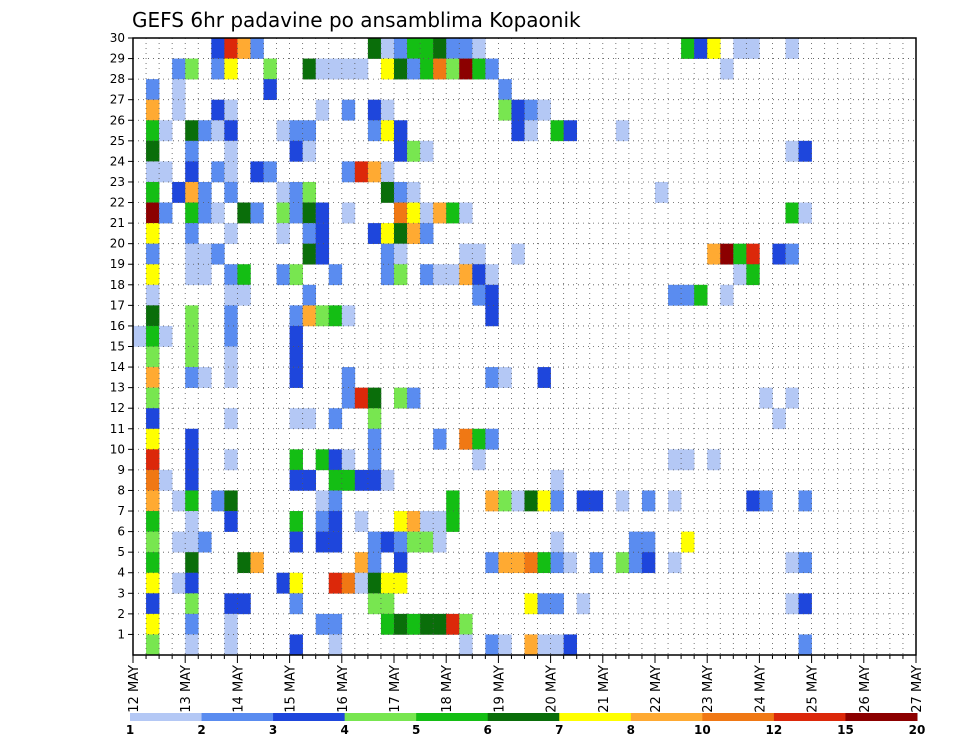 The image size is (960, 742). Describe the element at coordinates (117, 38) in the screenshot. I see `y-tick-label: 30` at that location.